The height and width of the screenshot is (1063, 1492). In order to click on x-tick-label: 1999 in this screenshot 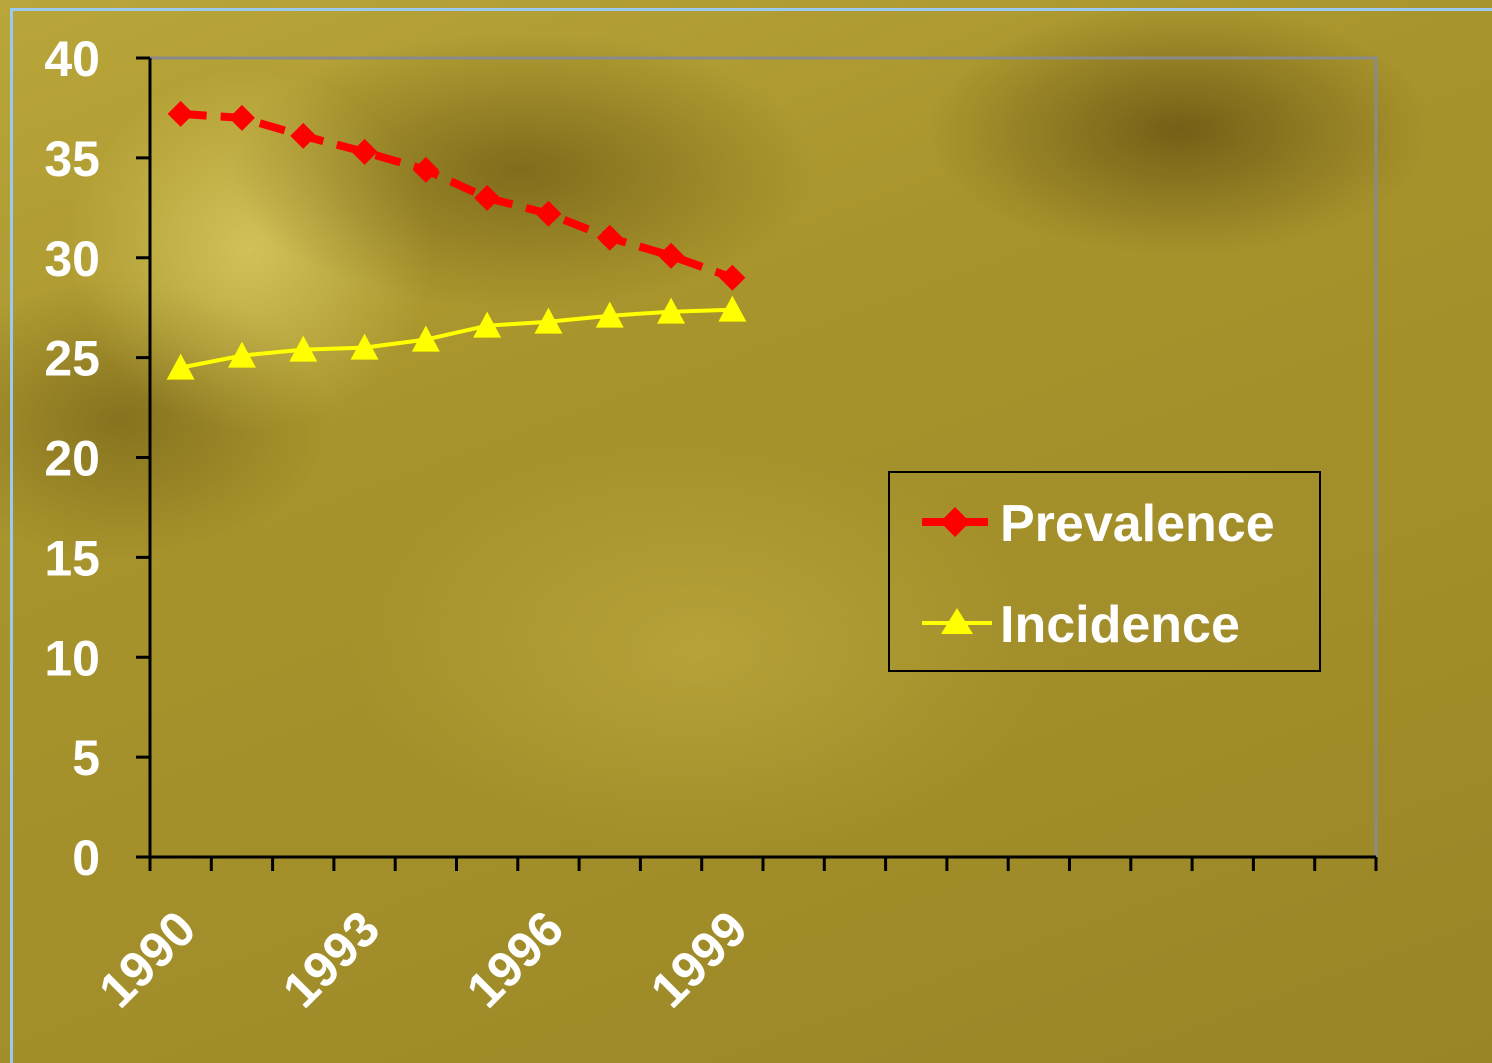, I will do `click(699, 959)`.